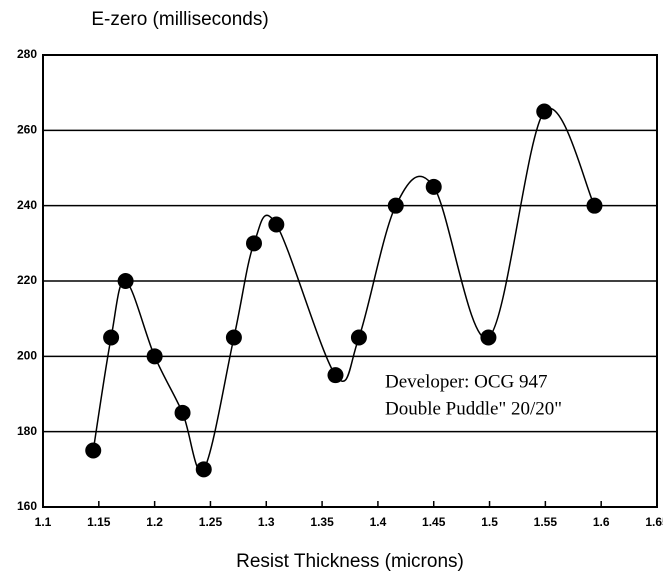 This screenshot has width=663, height=575. I want to click on annotation: Developer: OCG 947, so click(466, 381).